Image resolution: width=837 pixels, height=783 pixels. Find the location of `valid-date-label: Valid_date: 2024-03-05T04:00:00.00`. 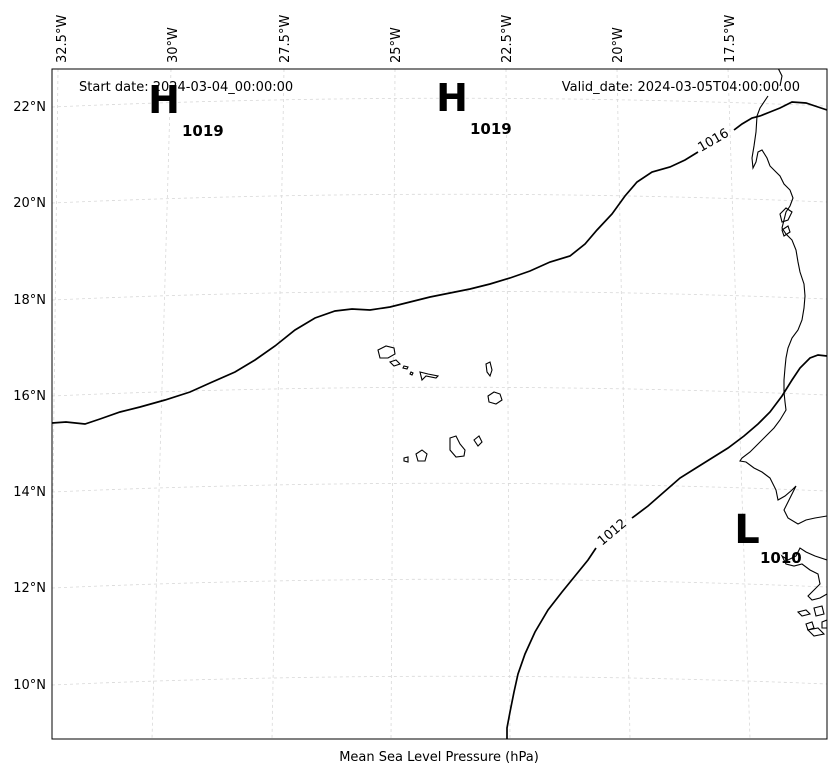

valid-date-label: Valid_date: 2024-03-05T04:00:00.00 is located at coordinates (681, 87).